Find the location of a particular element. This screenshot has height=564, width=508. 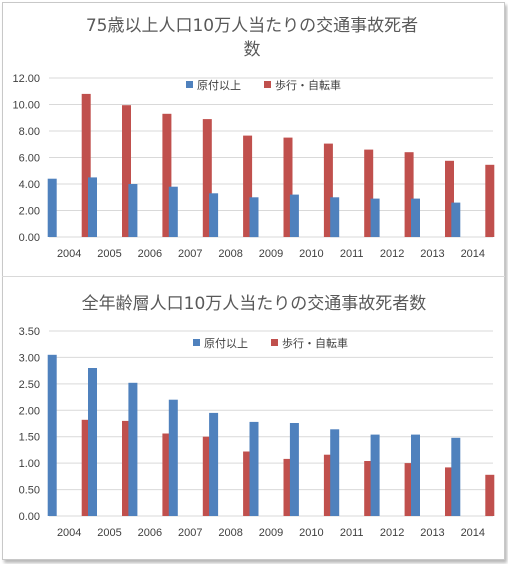

chart2-y-tick-label: 2.50 is located at coordinates (29, 385).